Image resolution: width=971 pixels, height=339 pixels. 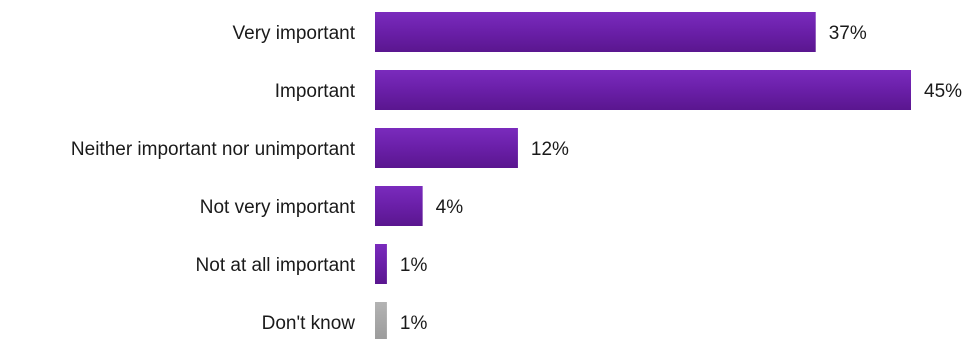 What do you see at coordinates (278, 207) in the screenshot?
I see `category-label-3: Not very important` at bounding box center [278, 207].